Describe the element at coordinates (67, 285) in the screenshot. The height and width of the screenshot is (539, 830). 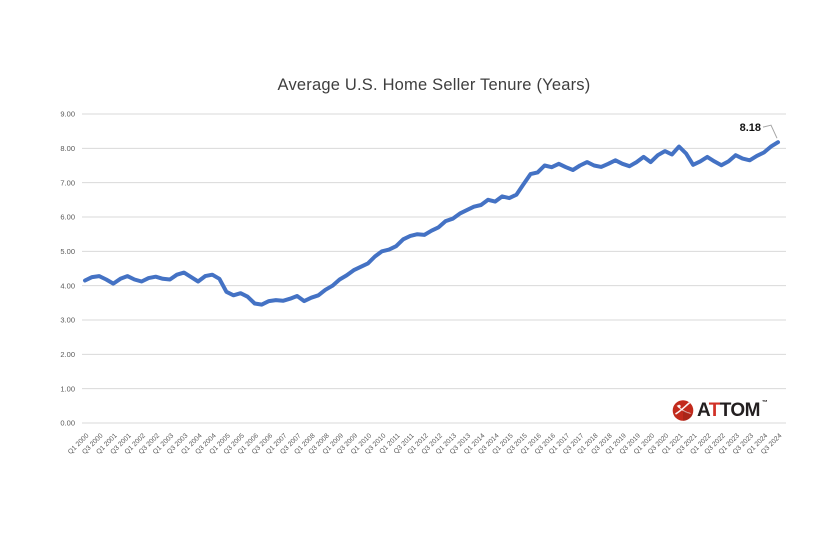
I see `y-axis-label: 4.00` at that location.